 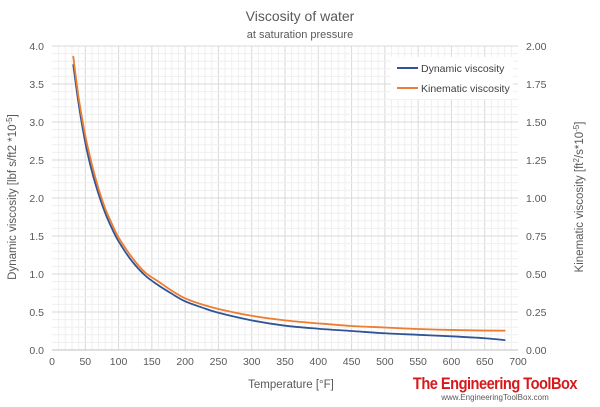 What do you see at coordinates (485, 362) in the screenshot?
I see `x-tick-label: 650` at bounding box center [485, 362].